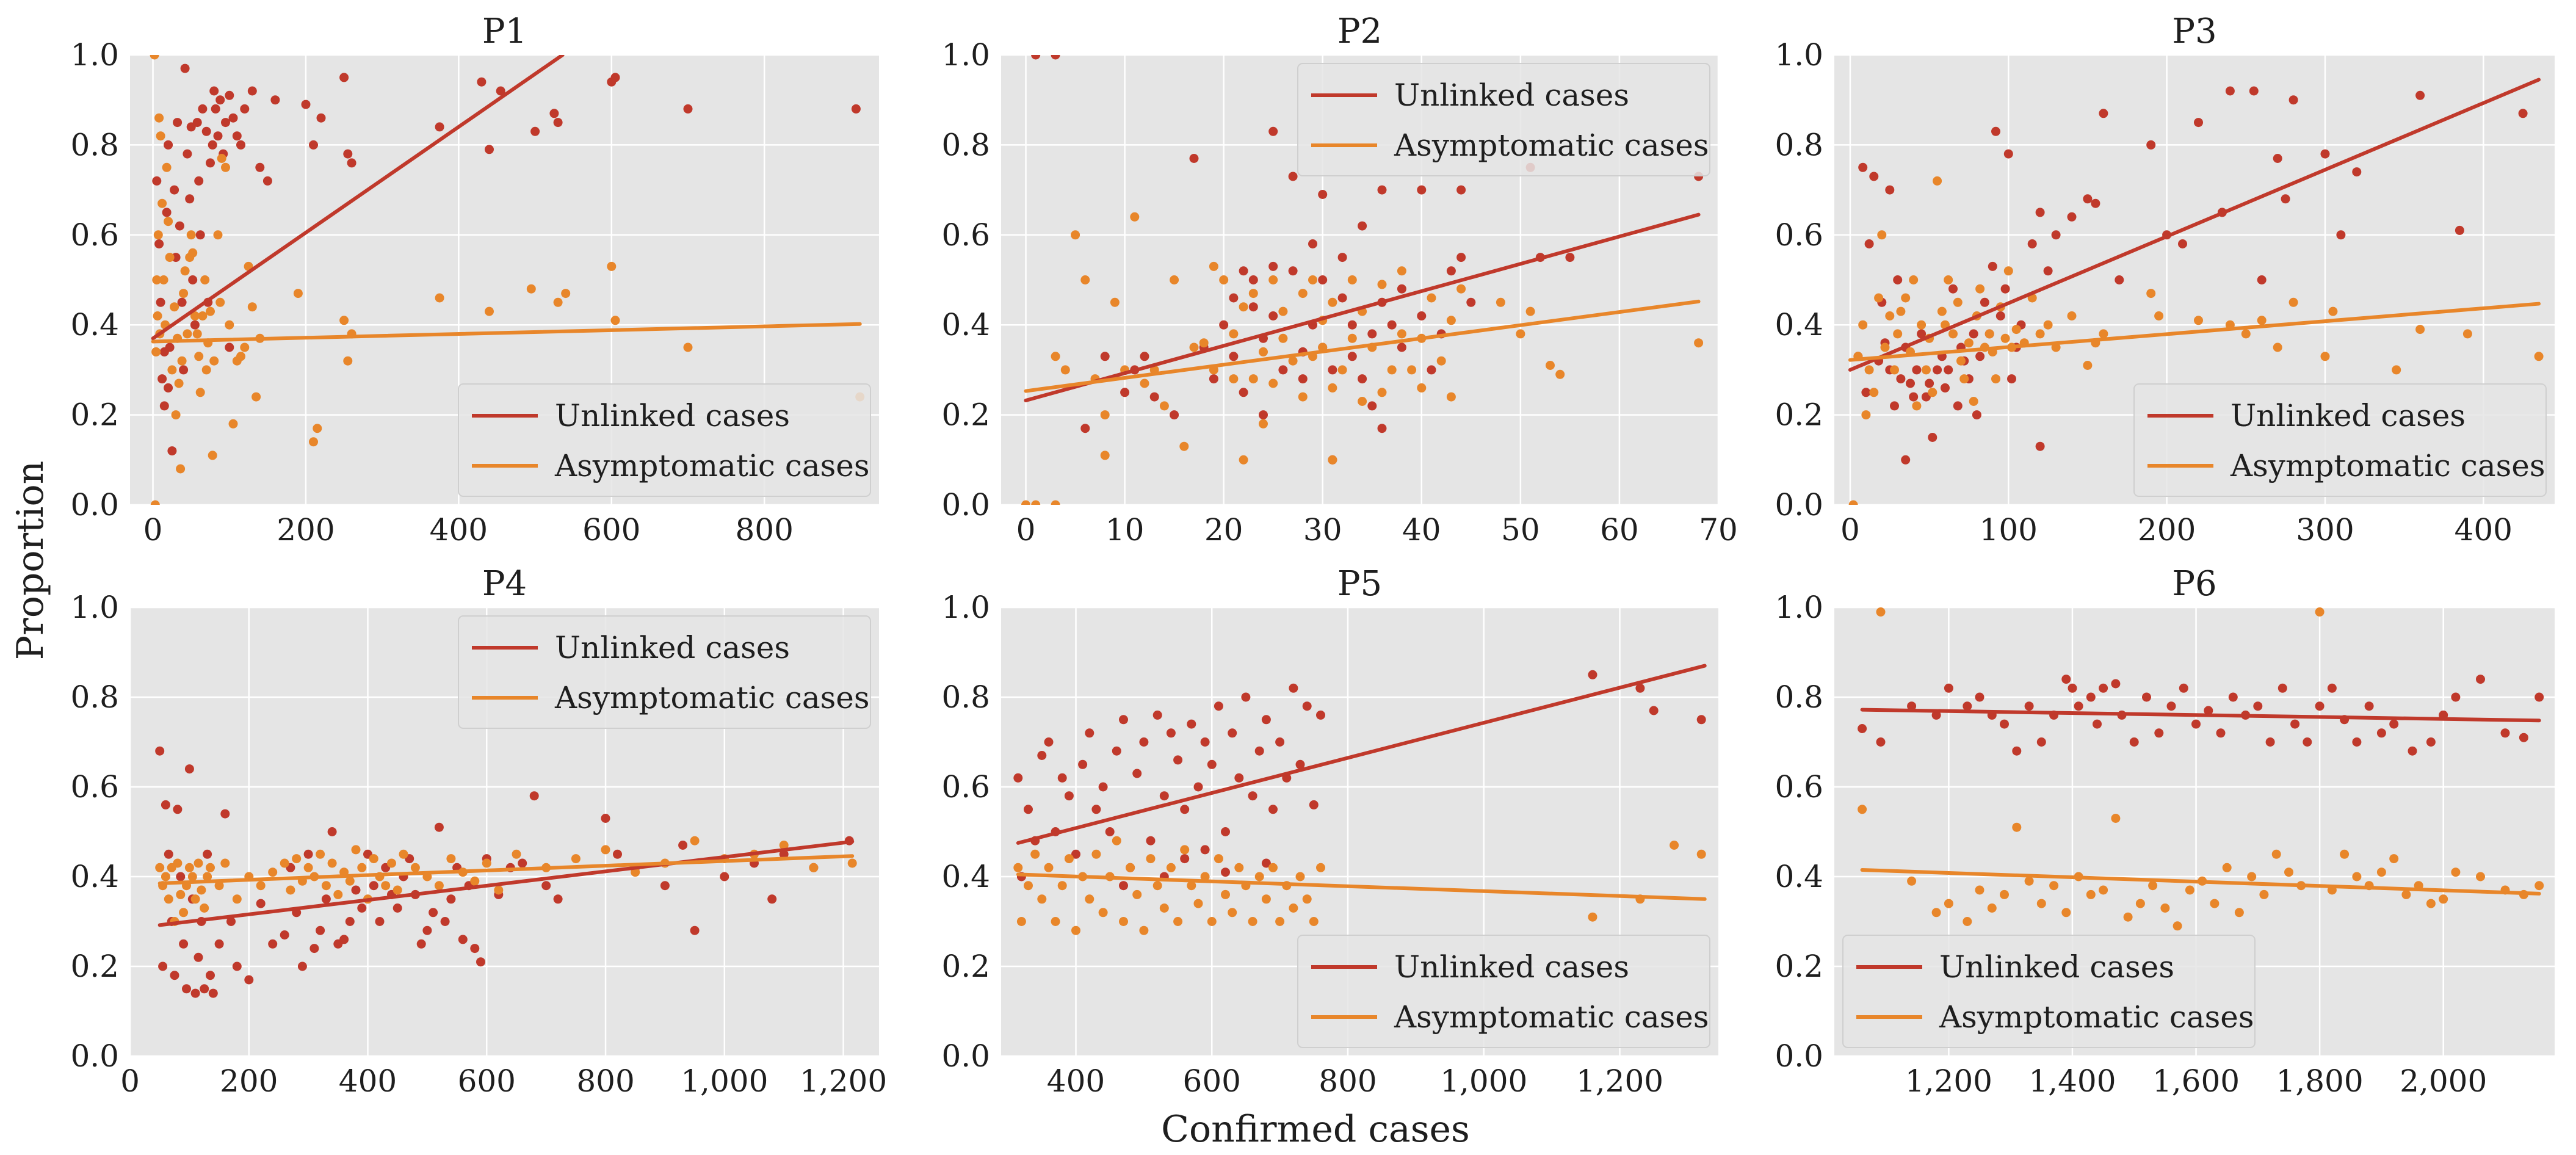 The image size is (2576, 1155). I want to click on xtick-label-p6-4: 2,000, so click(2443, 1081).